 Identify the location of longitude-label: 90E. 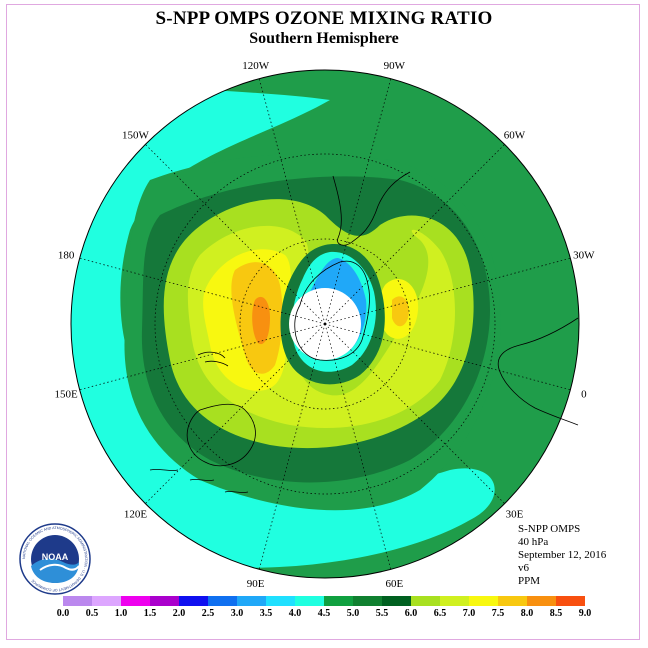
(256, 584).